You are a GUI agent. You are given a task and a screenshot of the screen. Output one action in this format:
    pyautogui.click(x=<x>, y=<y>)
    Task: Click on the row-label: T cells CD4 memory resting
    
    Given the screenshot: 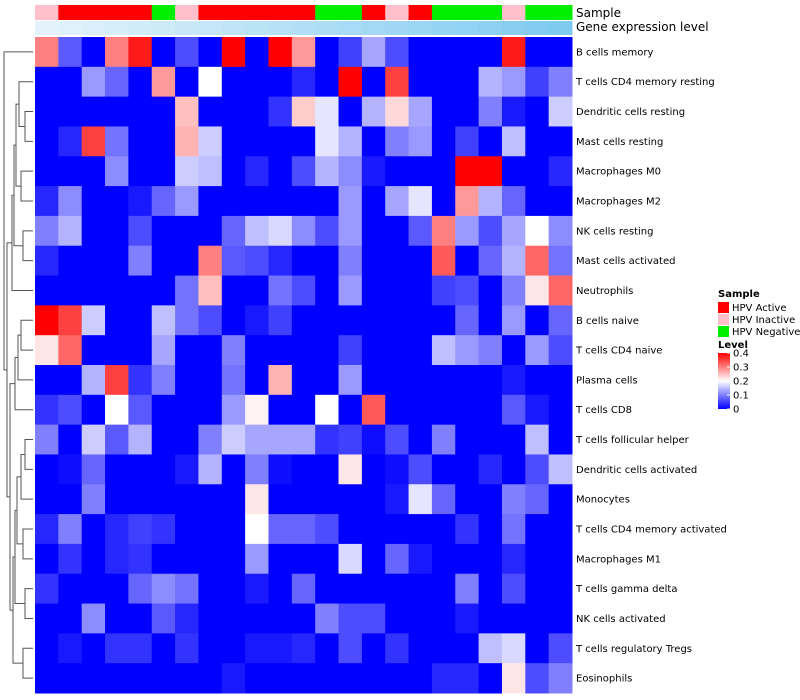 What is the action you would take?
    pyautogui.click(x=645, y=82)
    